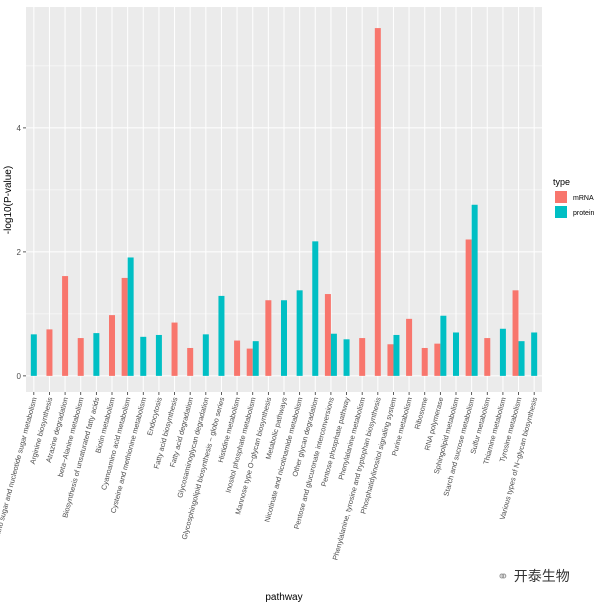 This screenshot has width=602, height=610. What do you see at coordinates (561, 212) in the screenshot?
I see `legend-key-protein` at bounding box center [561, 212].